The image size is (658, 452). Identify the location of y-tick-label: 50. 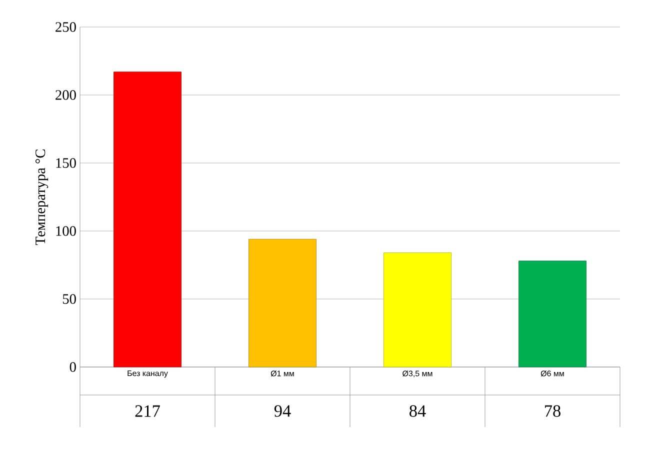
(69, 299).